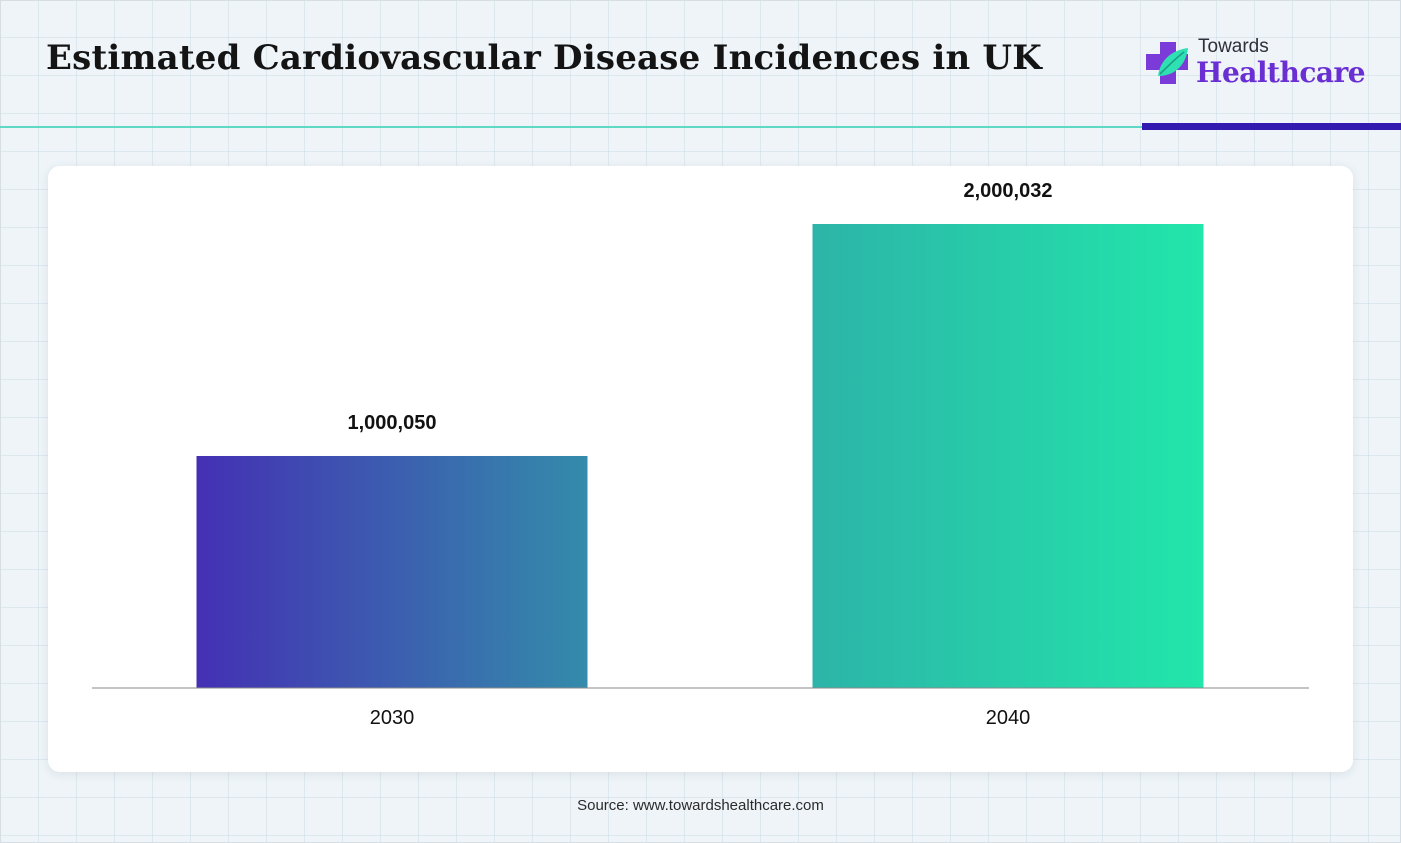 This screenshot has width=1401, height=843. Describe the element at coordinates (1281, 72) in the screenshot. I see `logo-healthcare-text: Healthcare` at that location.